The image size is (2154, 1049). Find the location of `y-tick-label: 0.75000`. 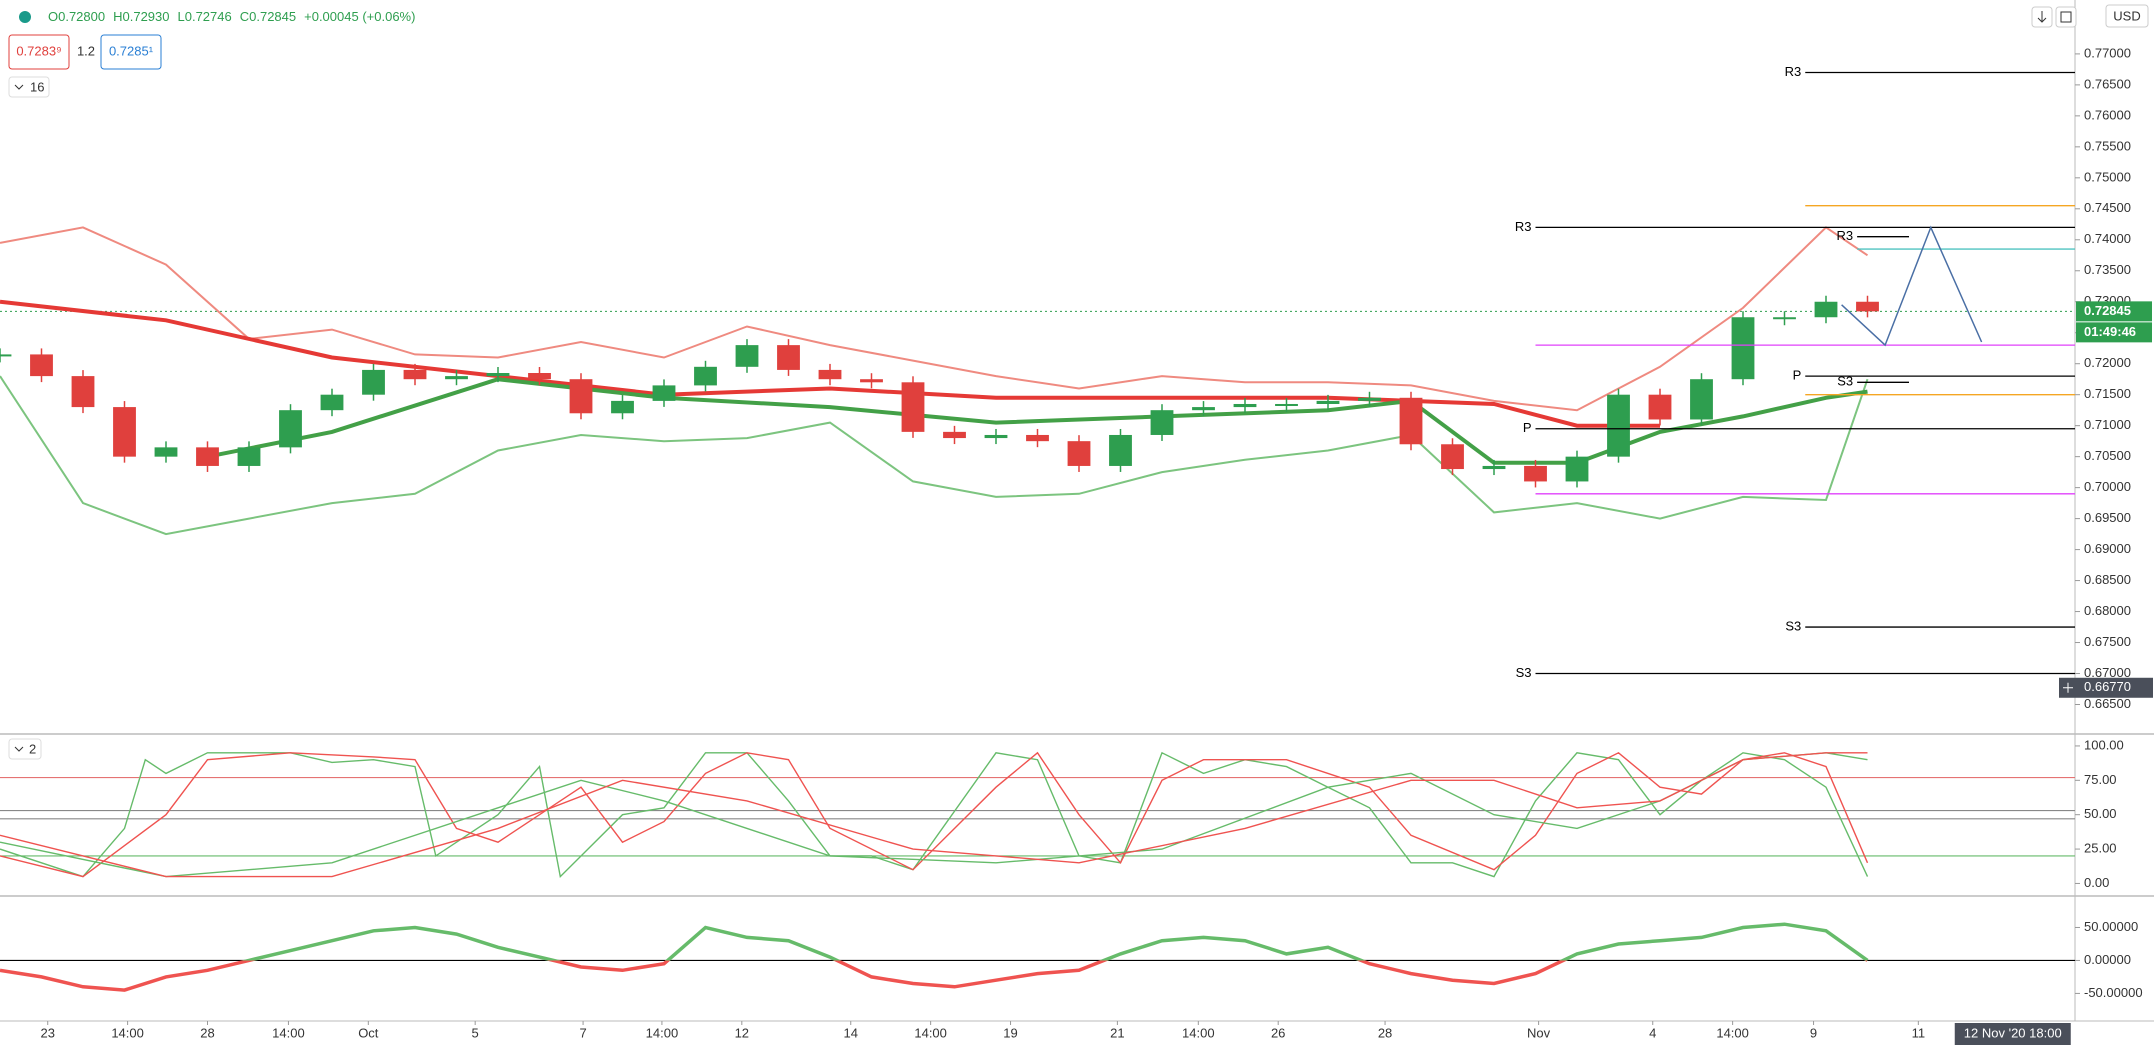

y-tick-label: 0.75000 is located at coordinates (2107, 176).